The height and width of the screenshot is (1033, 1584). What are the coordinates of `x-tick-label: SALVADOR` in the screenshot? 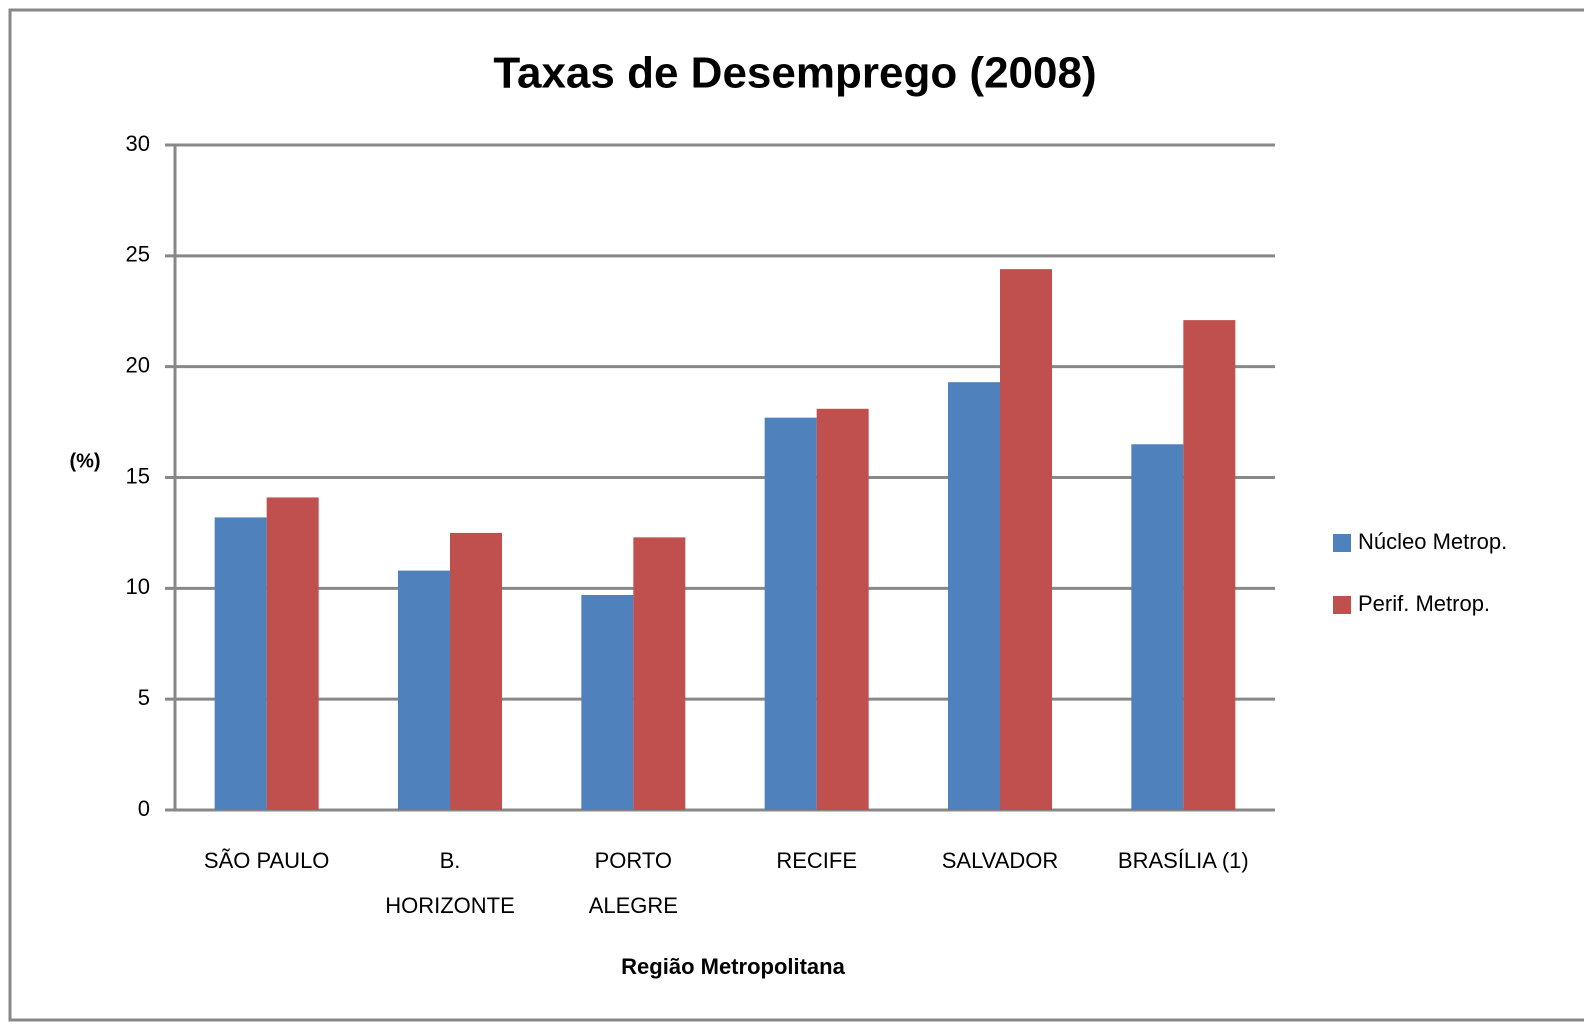 It's located at (1000, 860).